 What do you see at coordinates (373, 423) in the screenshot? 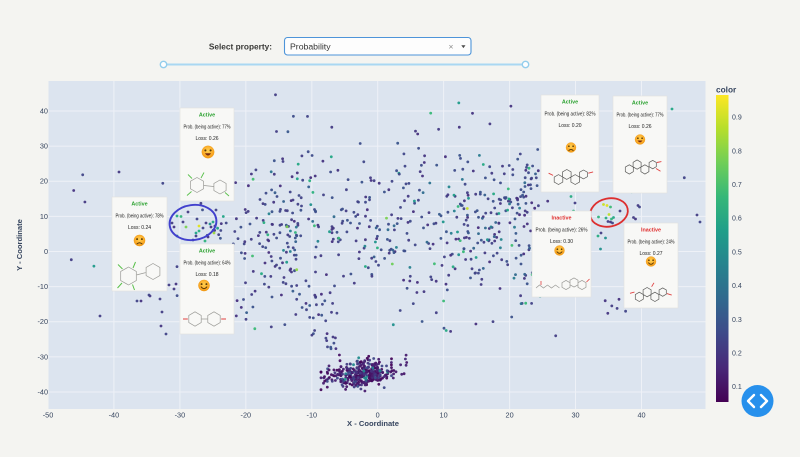
I see `svg-text: X - Coordinate` at bounding box center [373, 423].